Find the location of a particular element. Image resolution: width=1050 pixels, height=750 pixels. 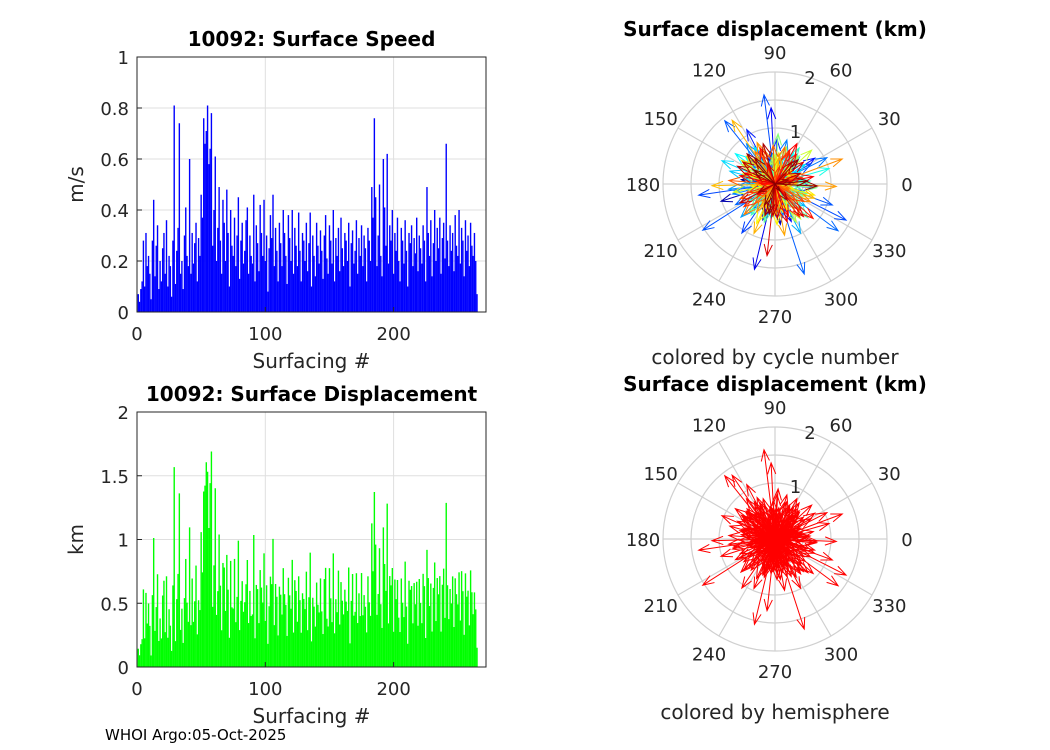

y-tick-label: 0.6 is located at coordinates (114, 160).